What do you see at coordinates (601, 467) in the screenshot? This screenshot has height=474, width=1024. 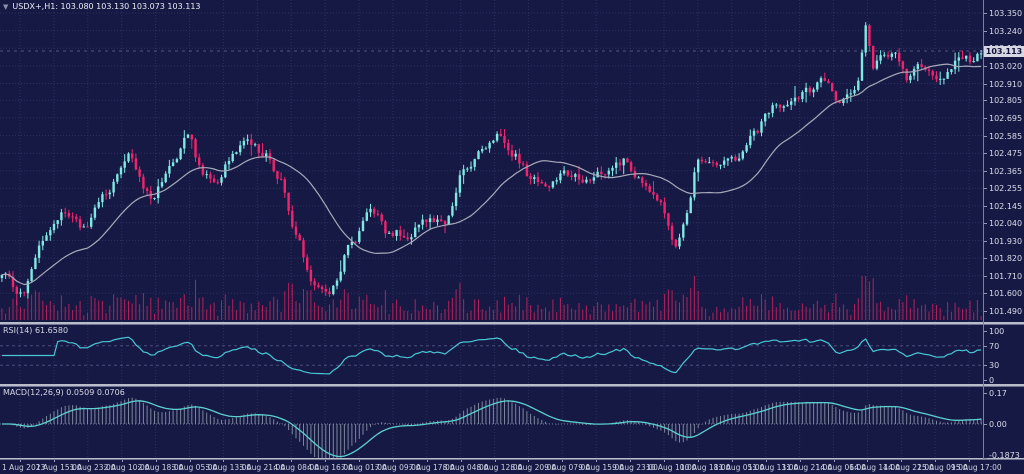 I see `time-axis-label: 9 Aug 15:00` at bounding box center [601, 467].